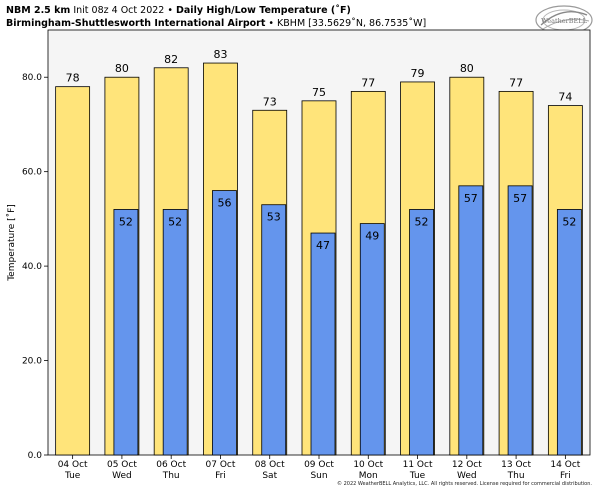  What do you see at coordinates (35, 456) in the screenshot?
I see `y-tick-label: 0.0` at bounding box center [35, 456].